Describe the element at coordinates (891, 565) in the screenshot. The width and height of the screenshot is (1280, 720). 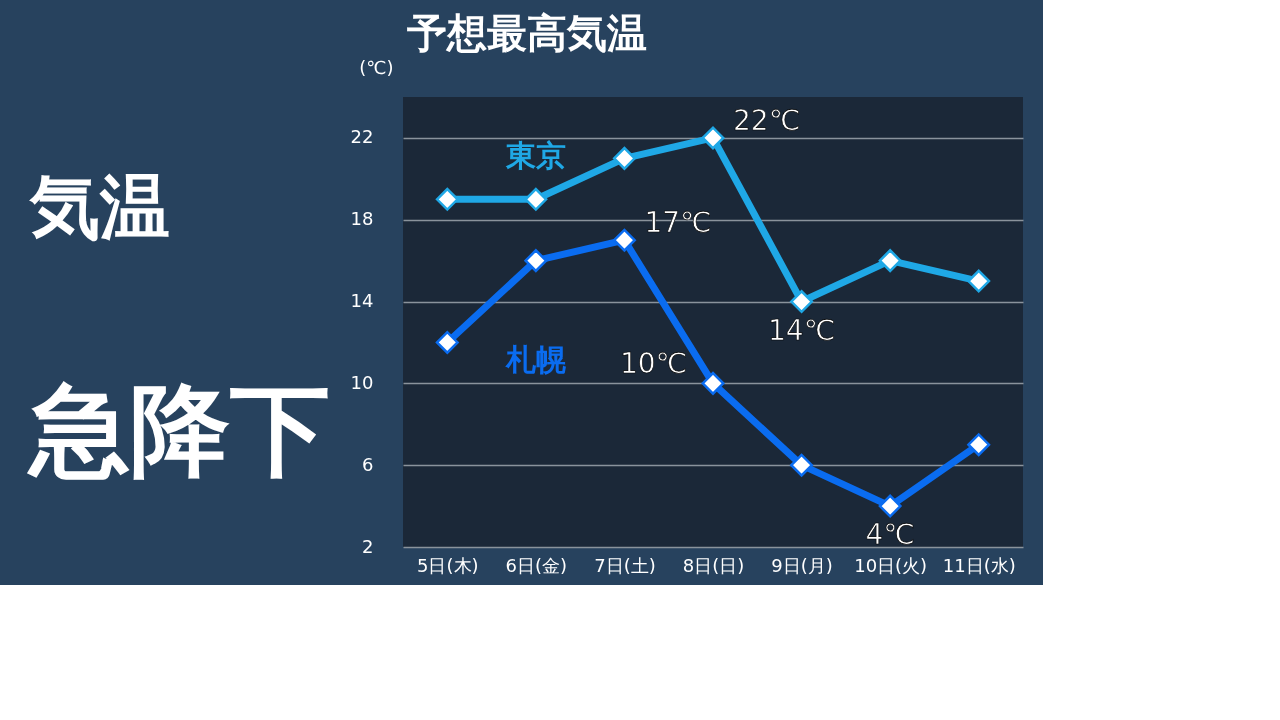
I see `x-tick-label: 10日(火)` at that location.